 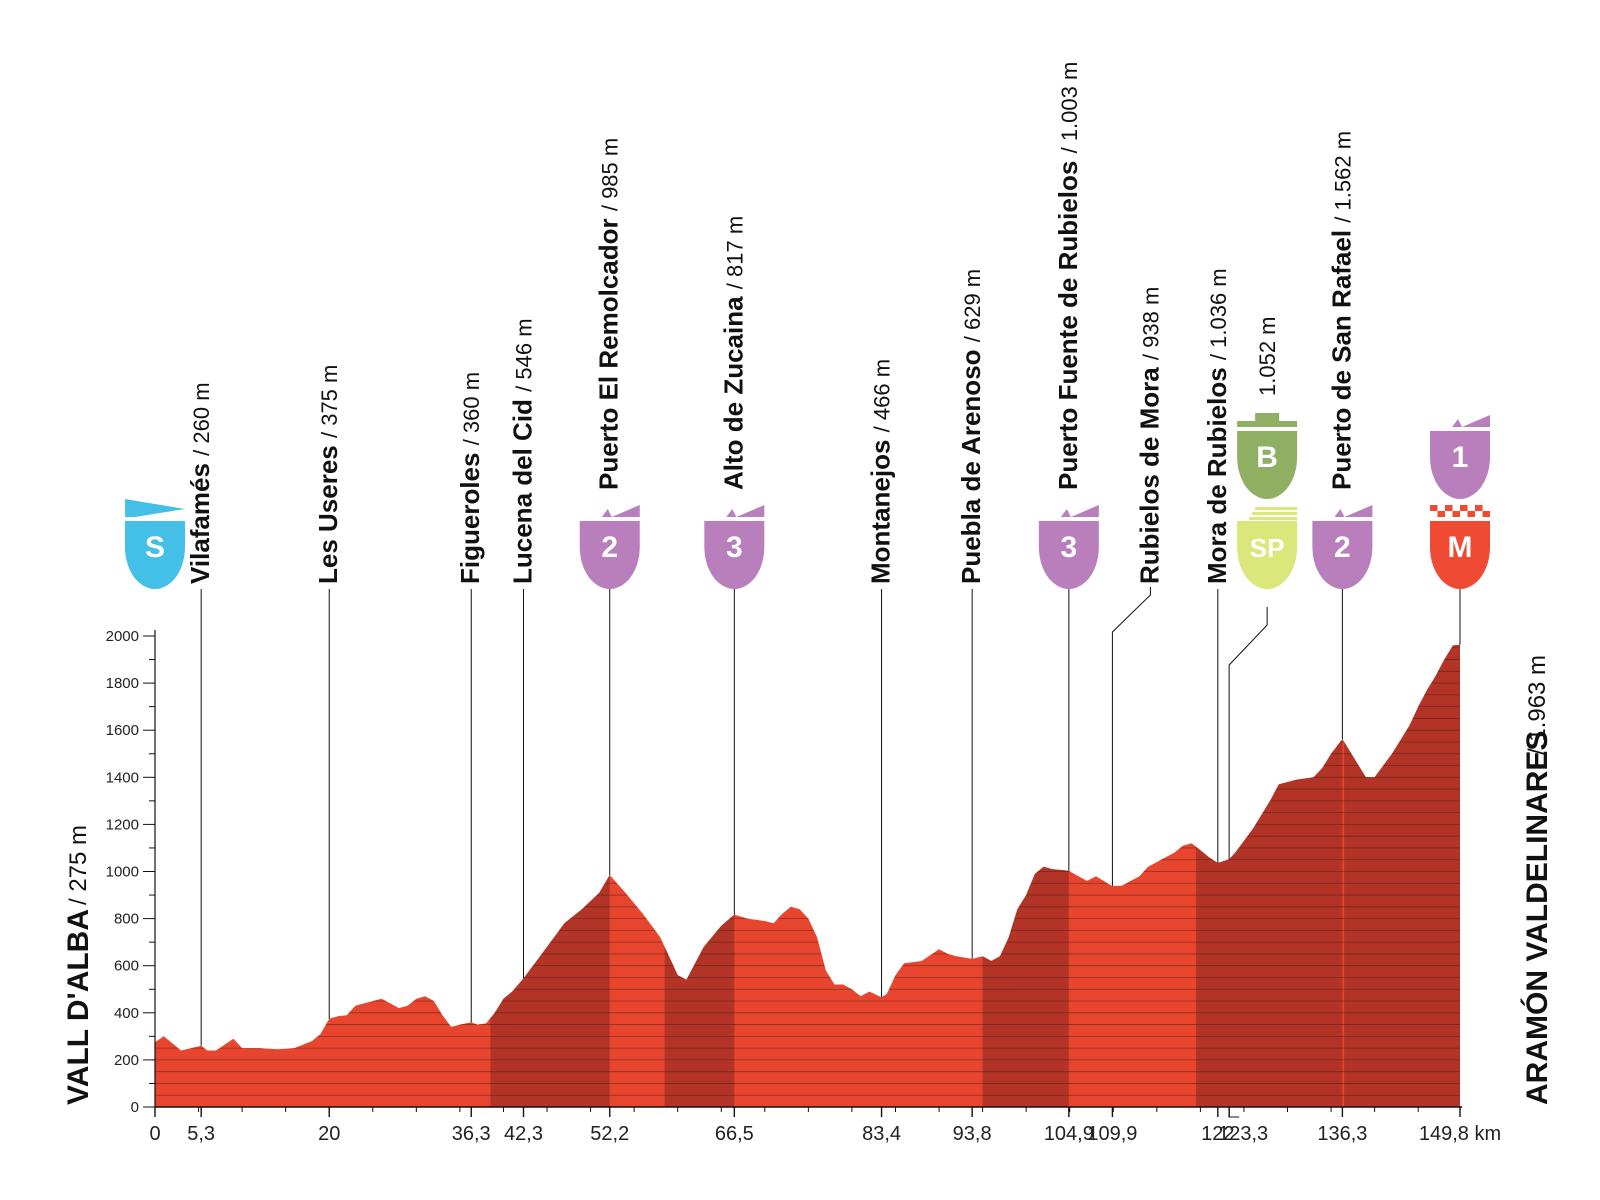 What do you see at coordinates (200, 520) in the screenshot?
I see `waypoint-name: Vilafamés` at bounding box center [200, 520].